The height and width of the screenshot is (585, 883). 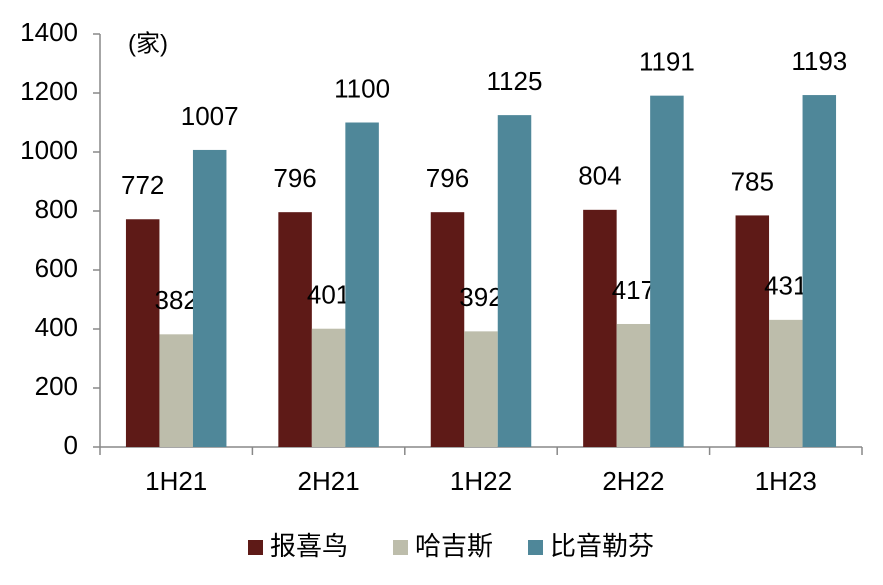 I want to click on y-tick-label: 1000, so click(x=49, y=150).